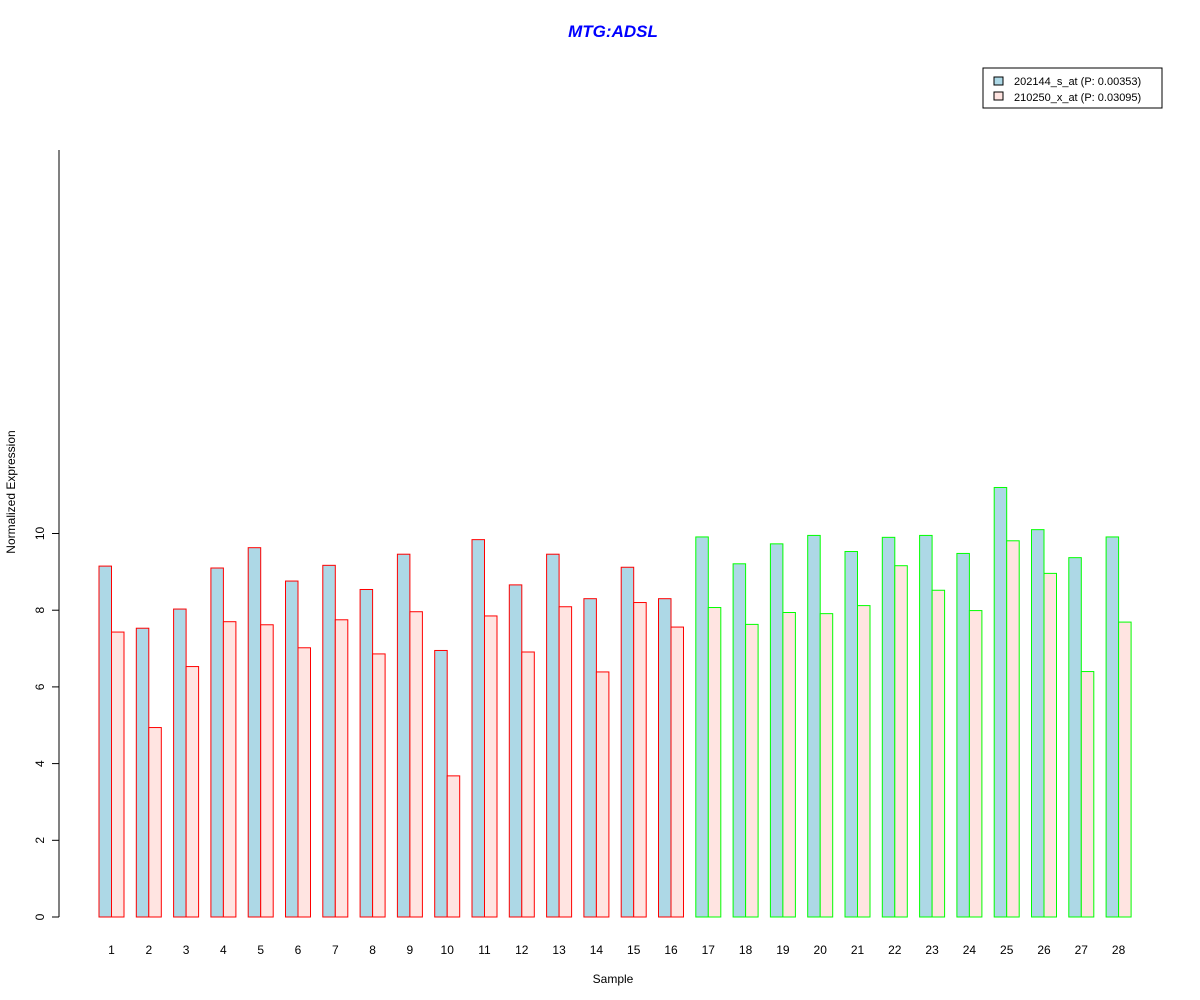 The height and width of the screenshot is (1000, 1200). Describe the element at coordinates (821, 950) in the screenshot. I see `x-tick-label: 20` at that location.